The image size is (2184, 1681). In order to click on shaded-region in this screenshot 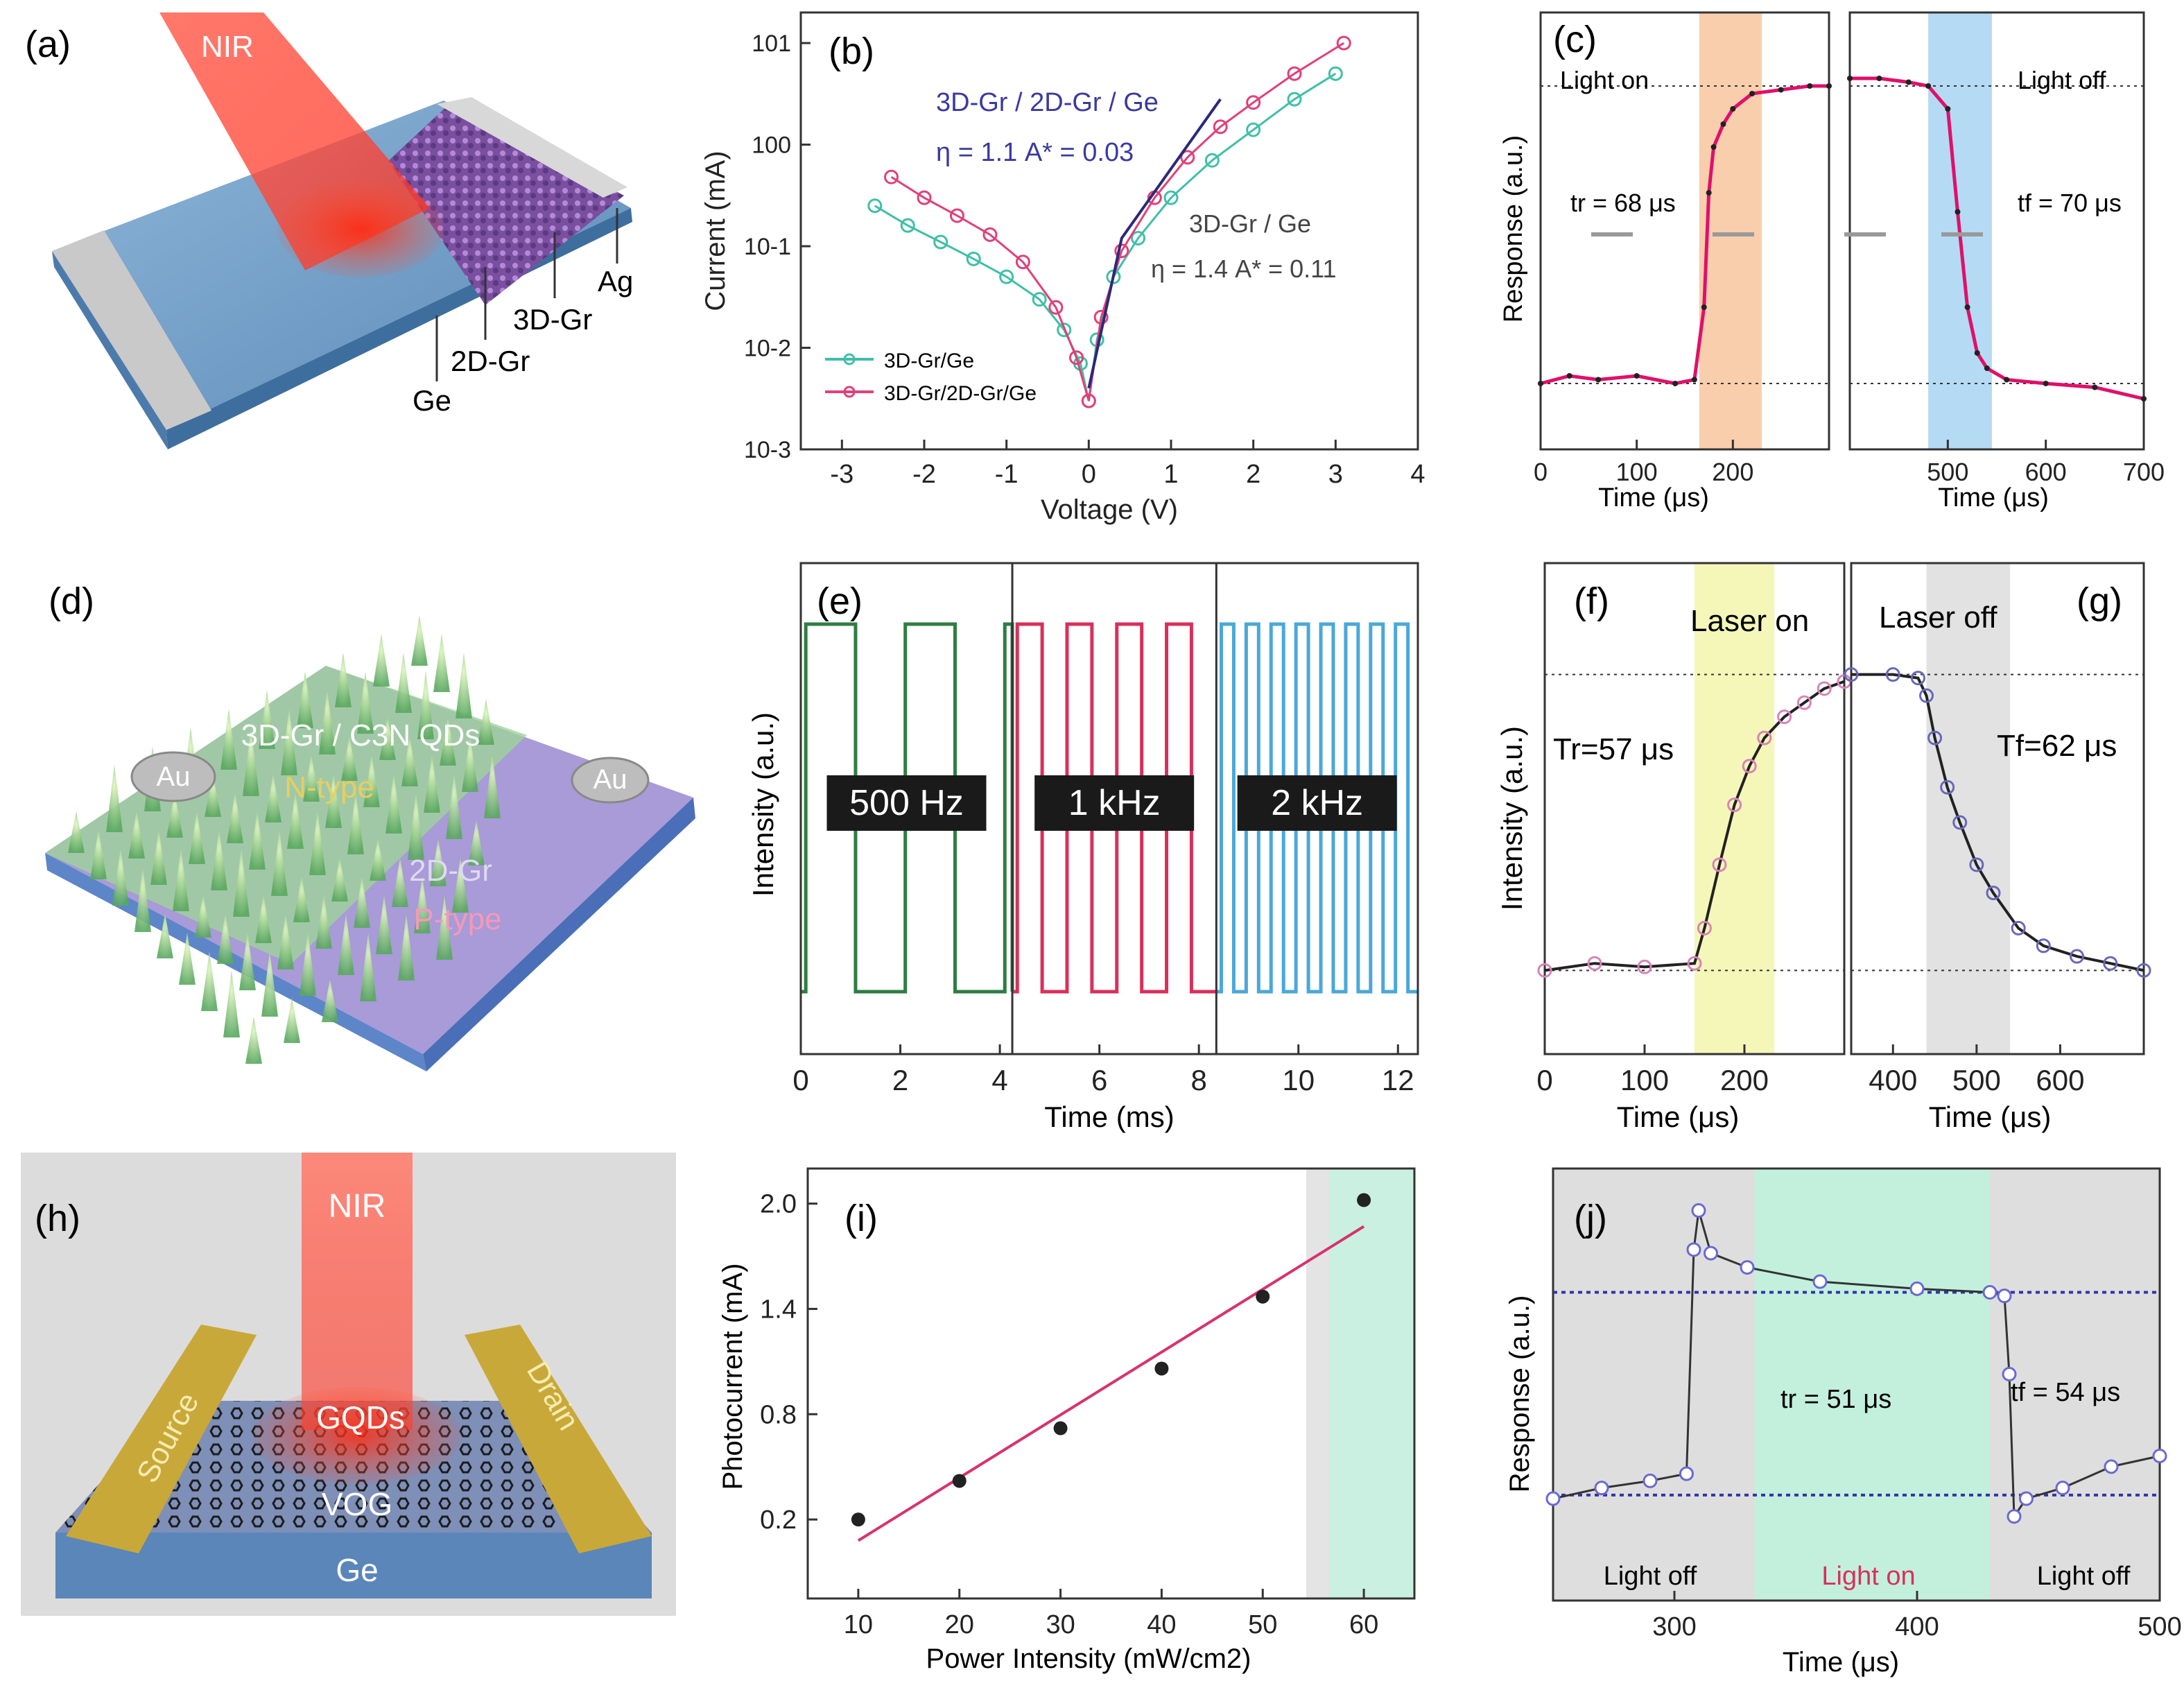, I will do `click(1371, 1383)`.